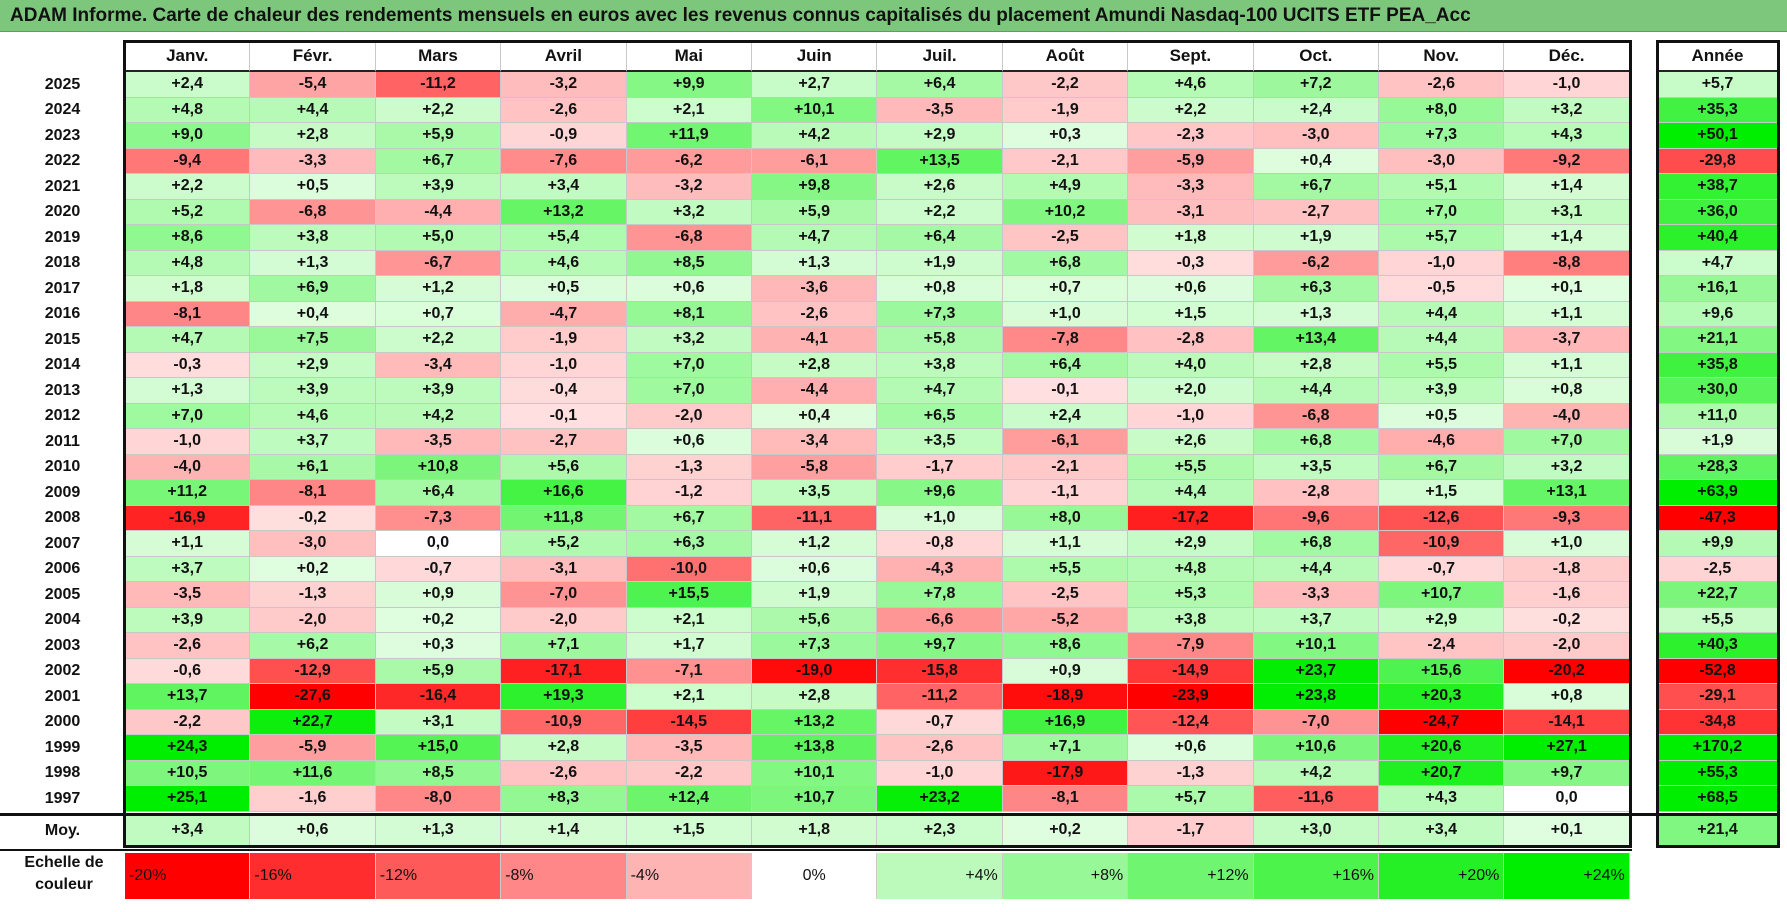 Image resolution: width=1787 pixels, height=912 pixels. I want to click on heatmap-cell: +4,2, so click(1316, 773).